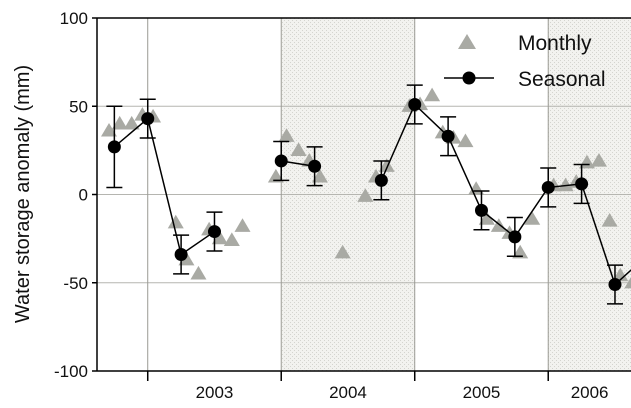 Image resolution: width=631 pixels, height=408 pixels. I want to click on y-axis-title: Water storage anomaly (mm), so click(23, 194).